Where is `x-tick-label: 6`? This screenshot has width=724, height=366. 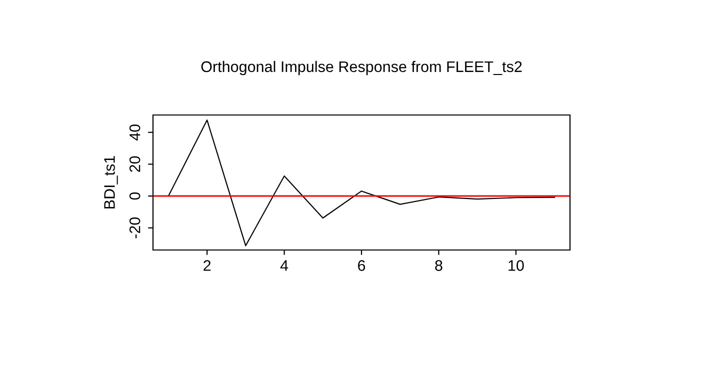
x-tick-label: 6 is located at coordinates (362, 265).